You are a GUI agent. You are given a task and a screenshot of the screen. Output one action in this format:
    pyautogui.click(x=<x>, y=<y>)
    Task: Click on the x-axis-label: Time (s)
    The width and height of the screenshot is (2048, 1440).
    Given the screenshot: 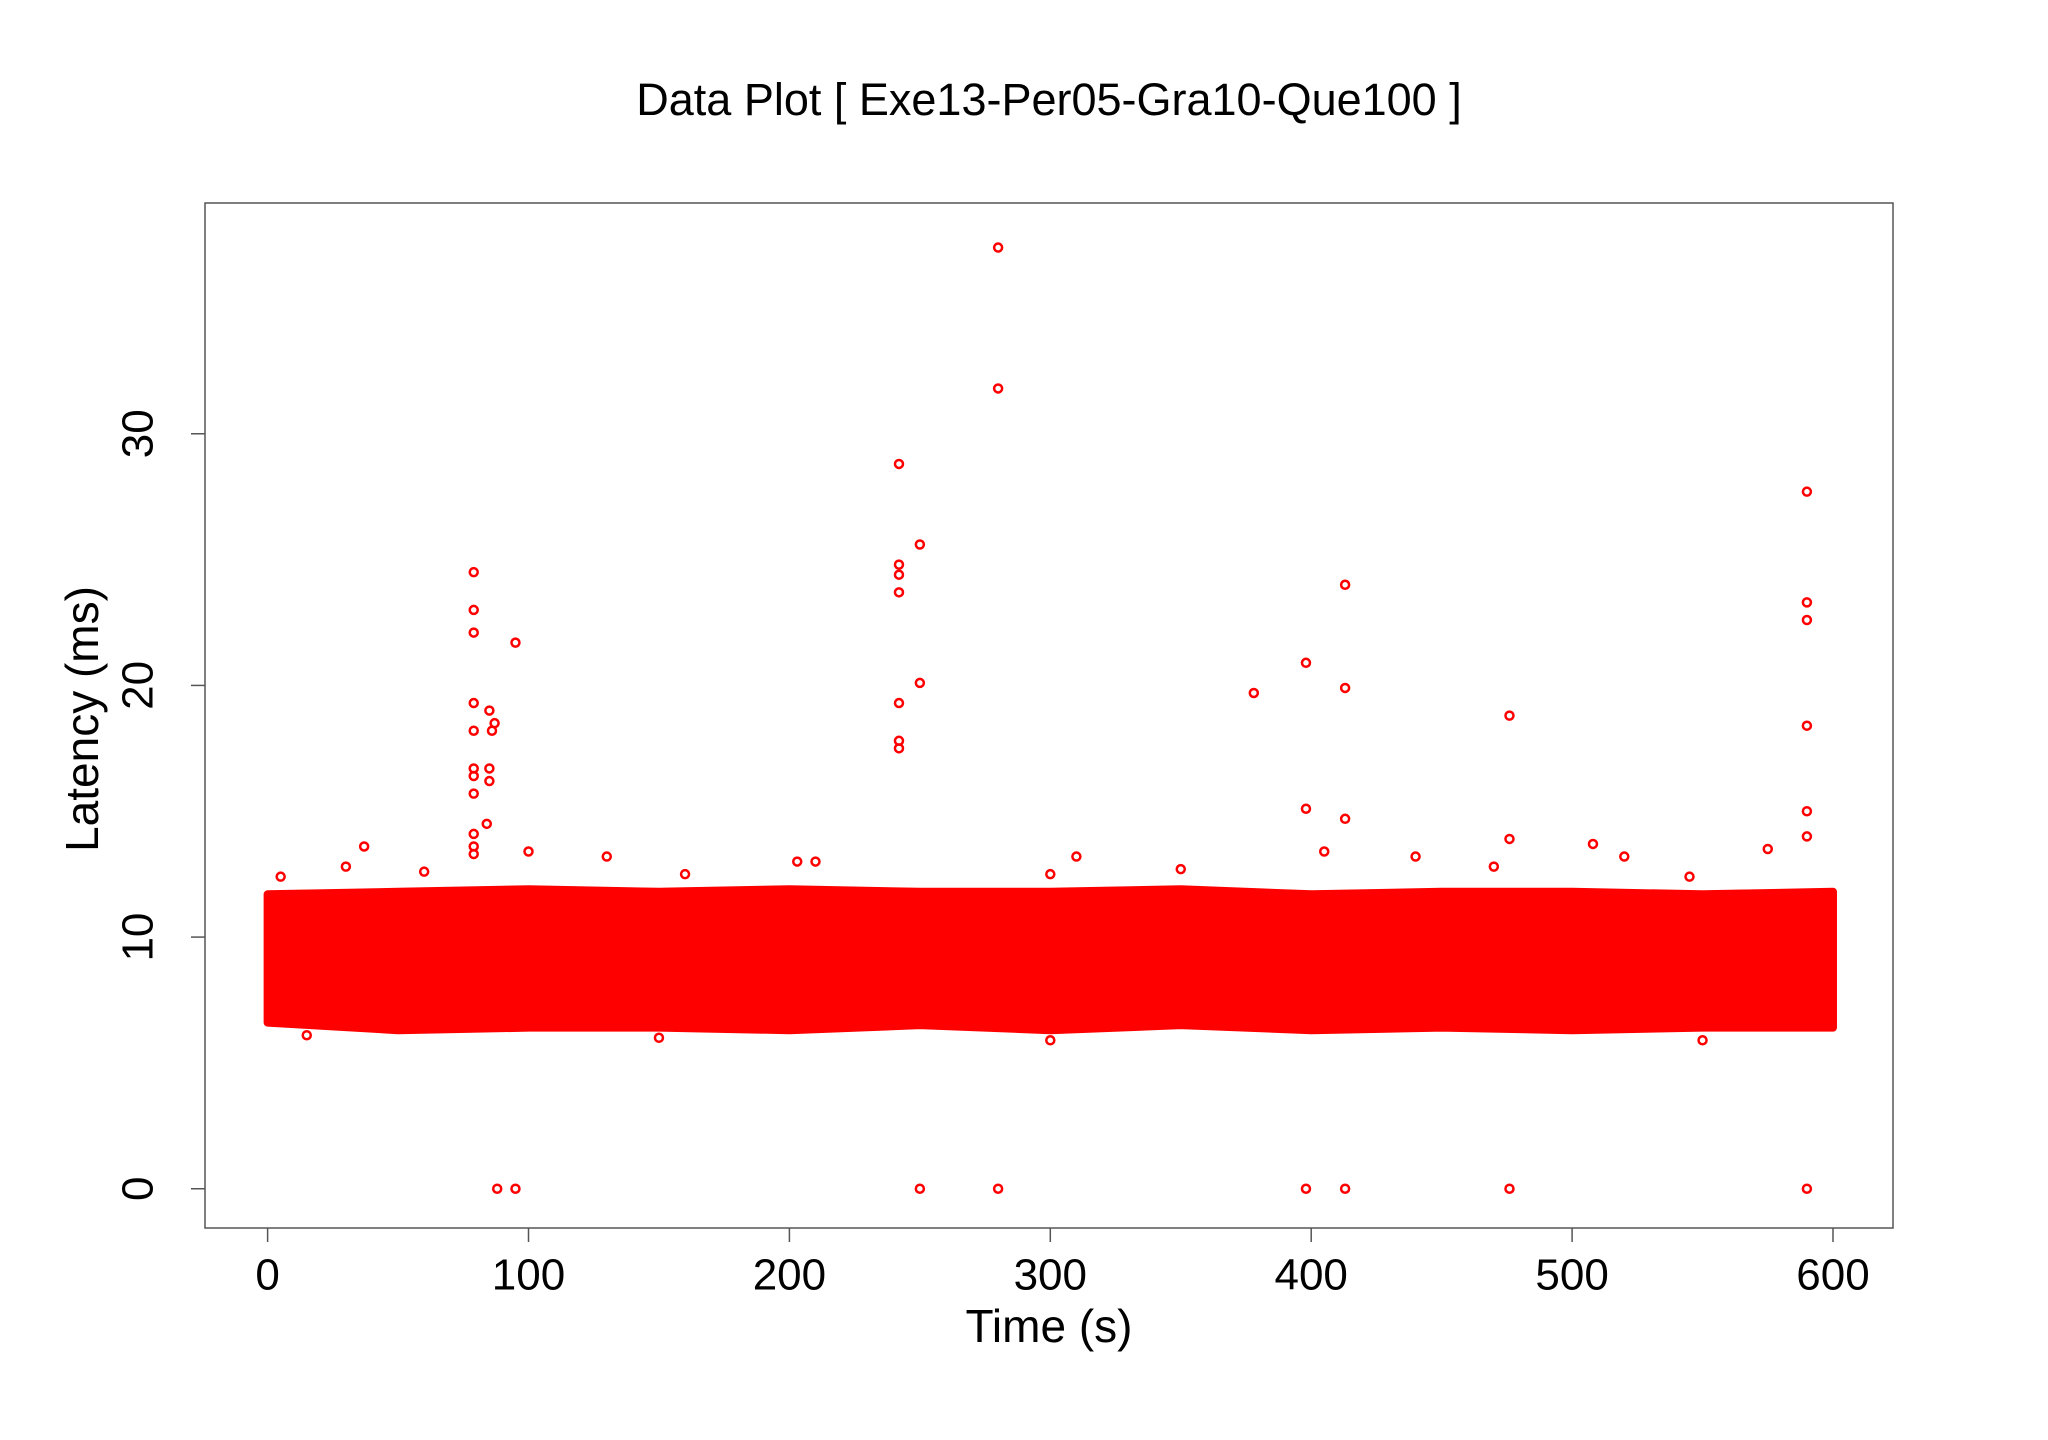 What is the action you would take?
    pyautogui.click(x=1049, y=1326)
    